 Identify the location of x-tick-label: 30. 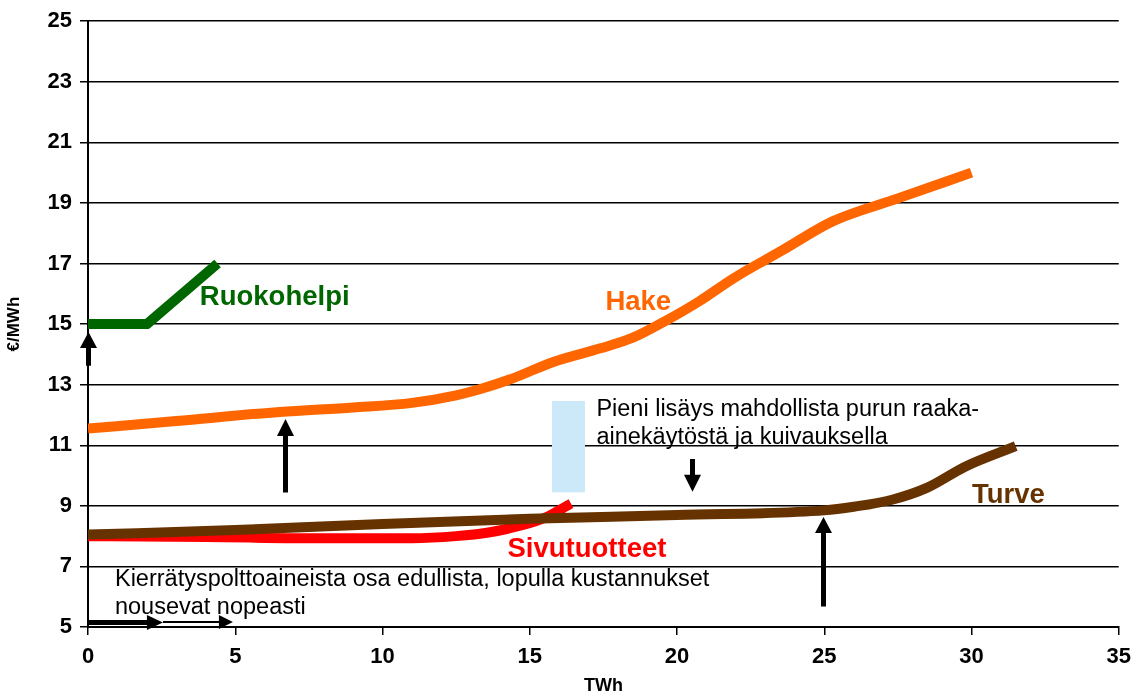
(971, 656).